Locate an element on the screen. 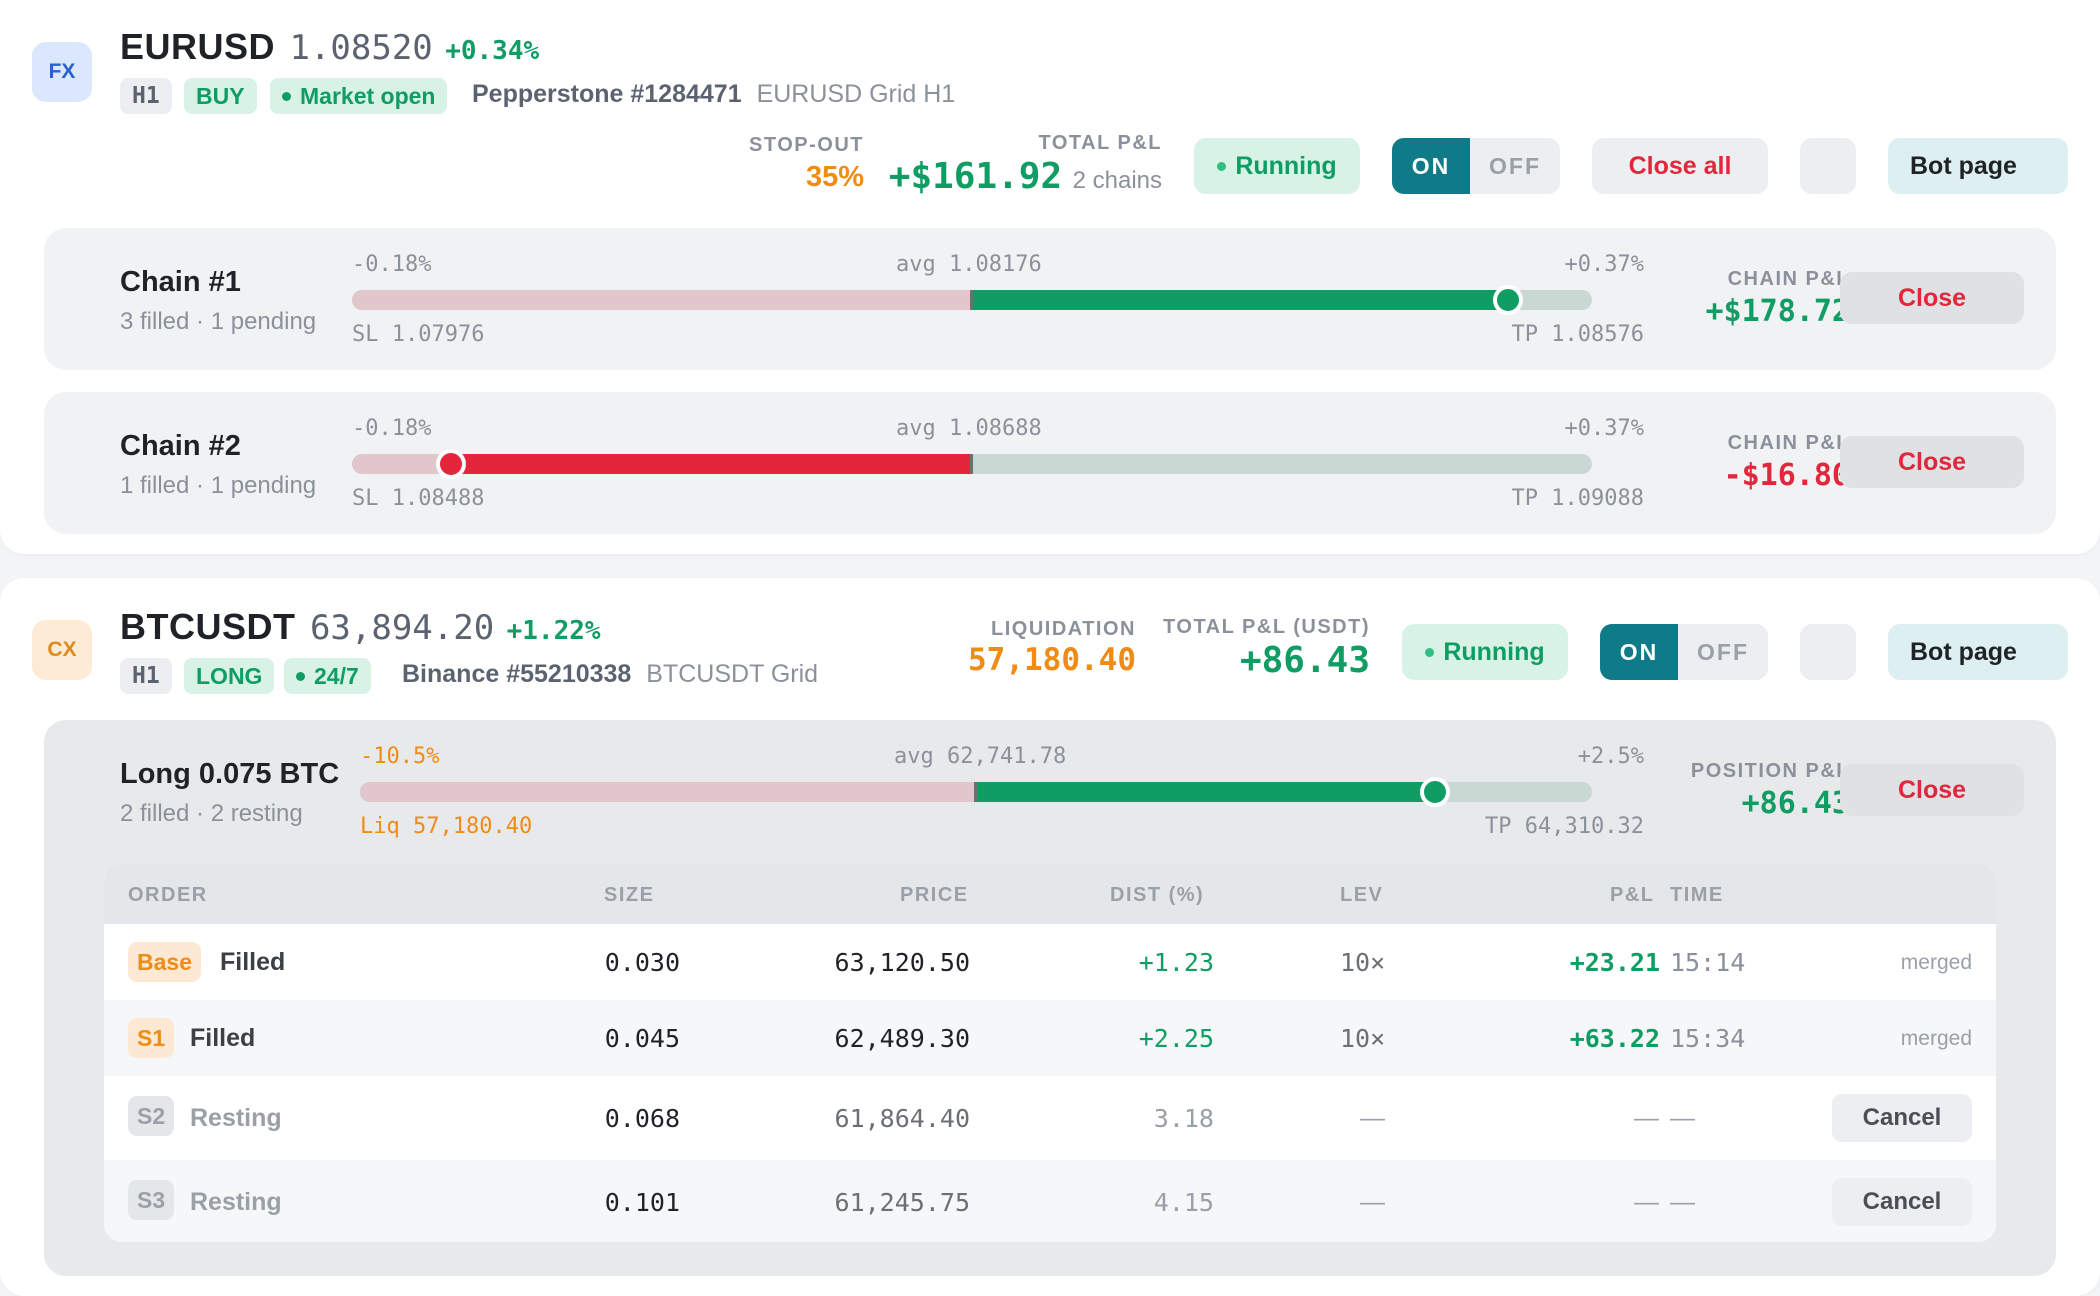 The image size is (2100, 1296). tp-percent: +2.5% is located at coordinates (1610, 756).